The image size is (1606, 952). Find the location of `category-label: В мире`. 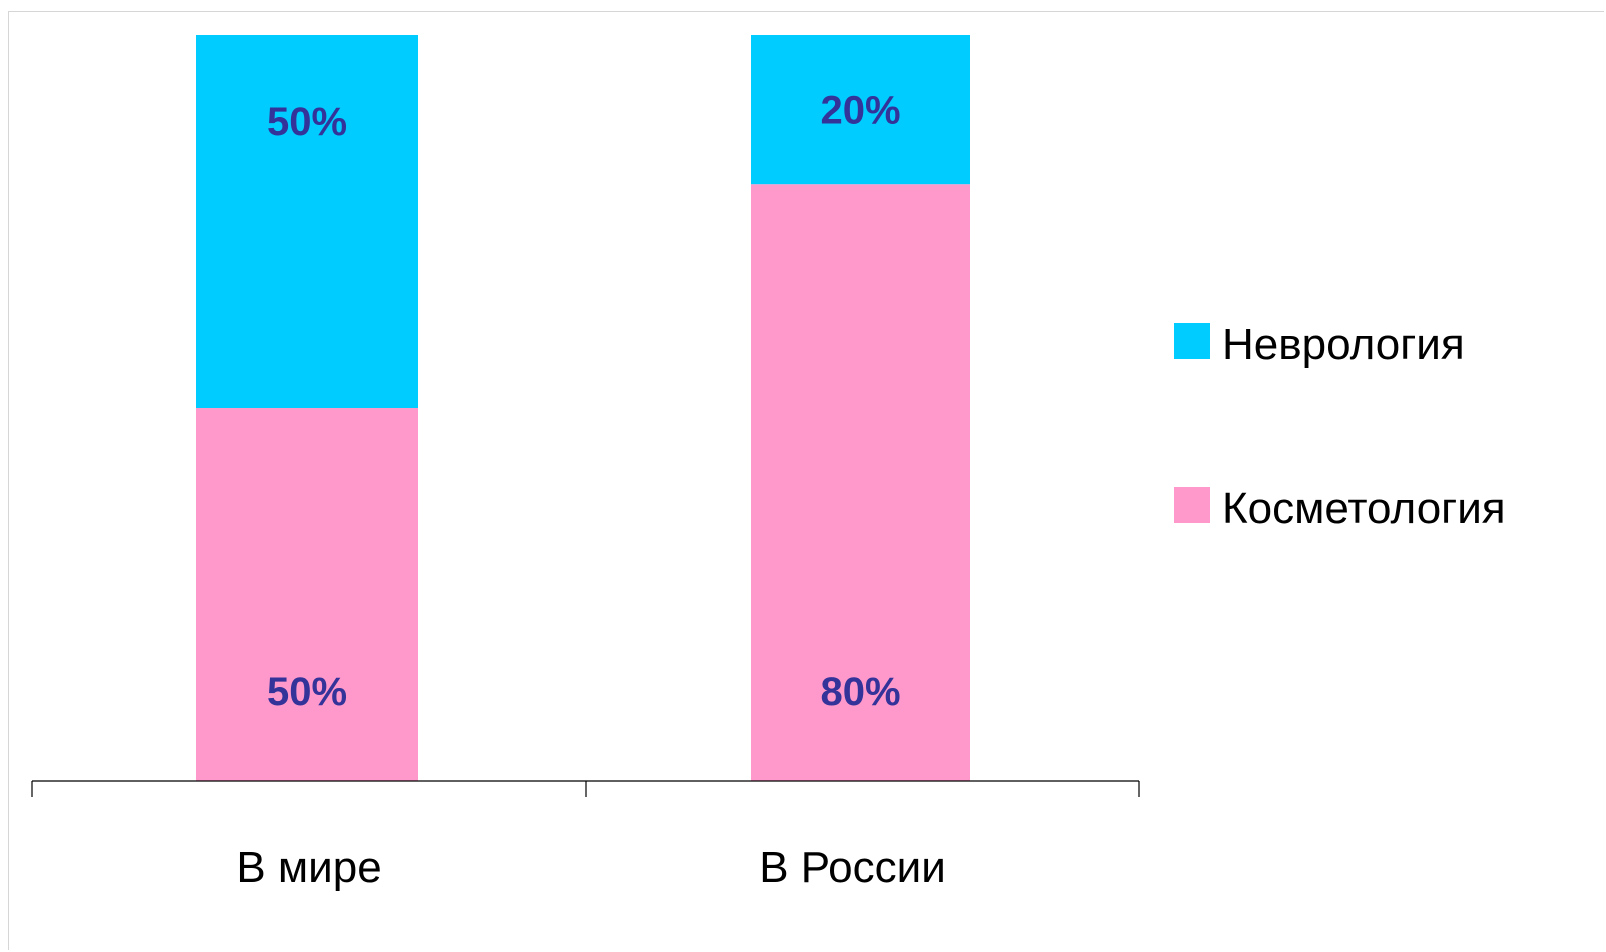

category-label: В мире is located at coordinates (308, 867).